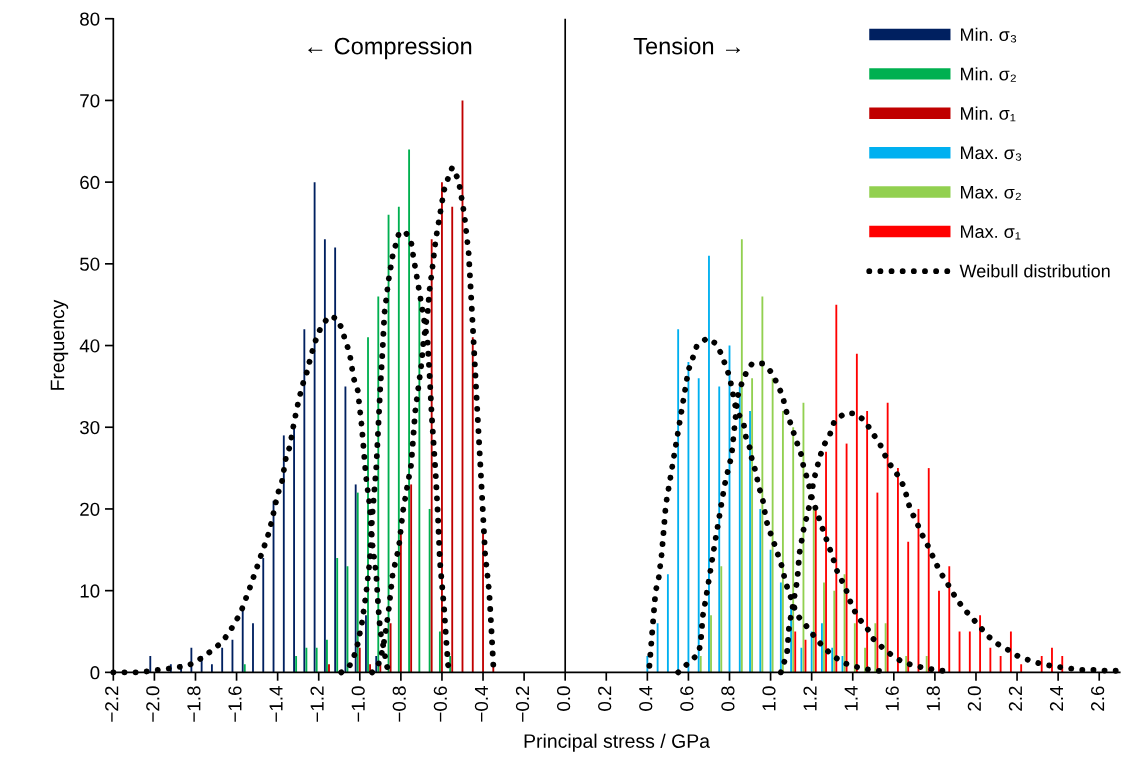 Image resolution: width=1122 pixels, height=780 pixels. Describe the element at coordinates (390, 48) in the screenshot. I see `annotation: ← Compression` at that location.